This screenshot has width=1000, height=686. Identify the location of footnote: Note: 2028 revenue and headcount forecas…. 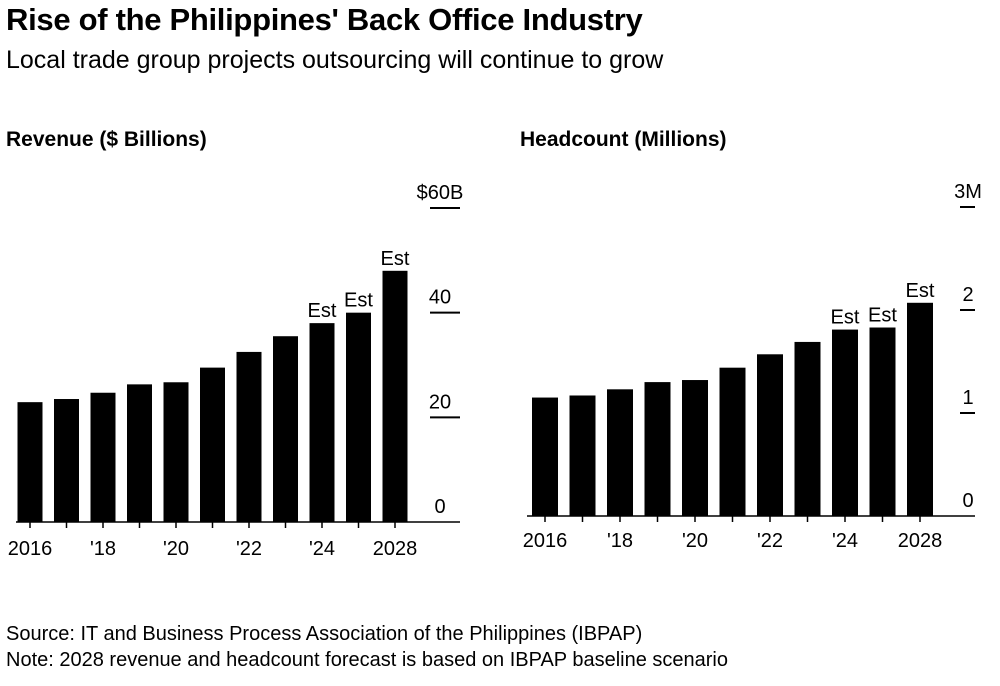
(367, 660).